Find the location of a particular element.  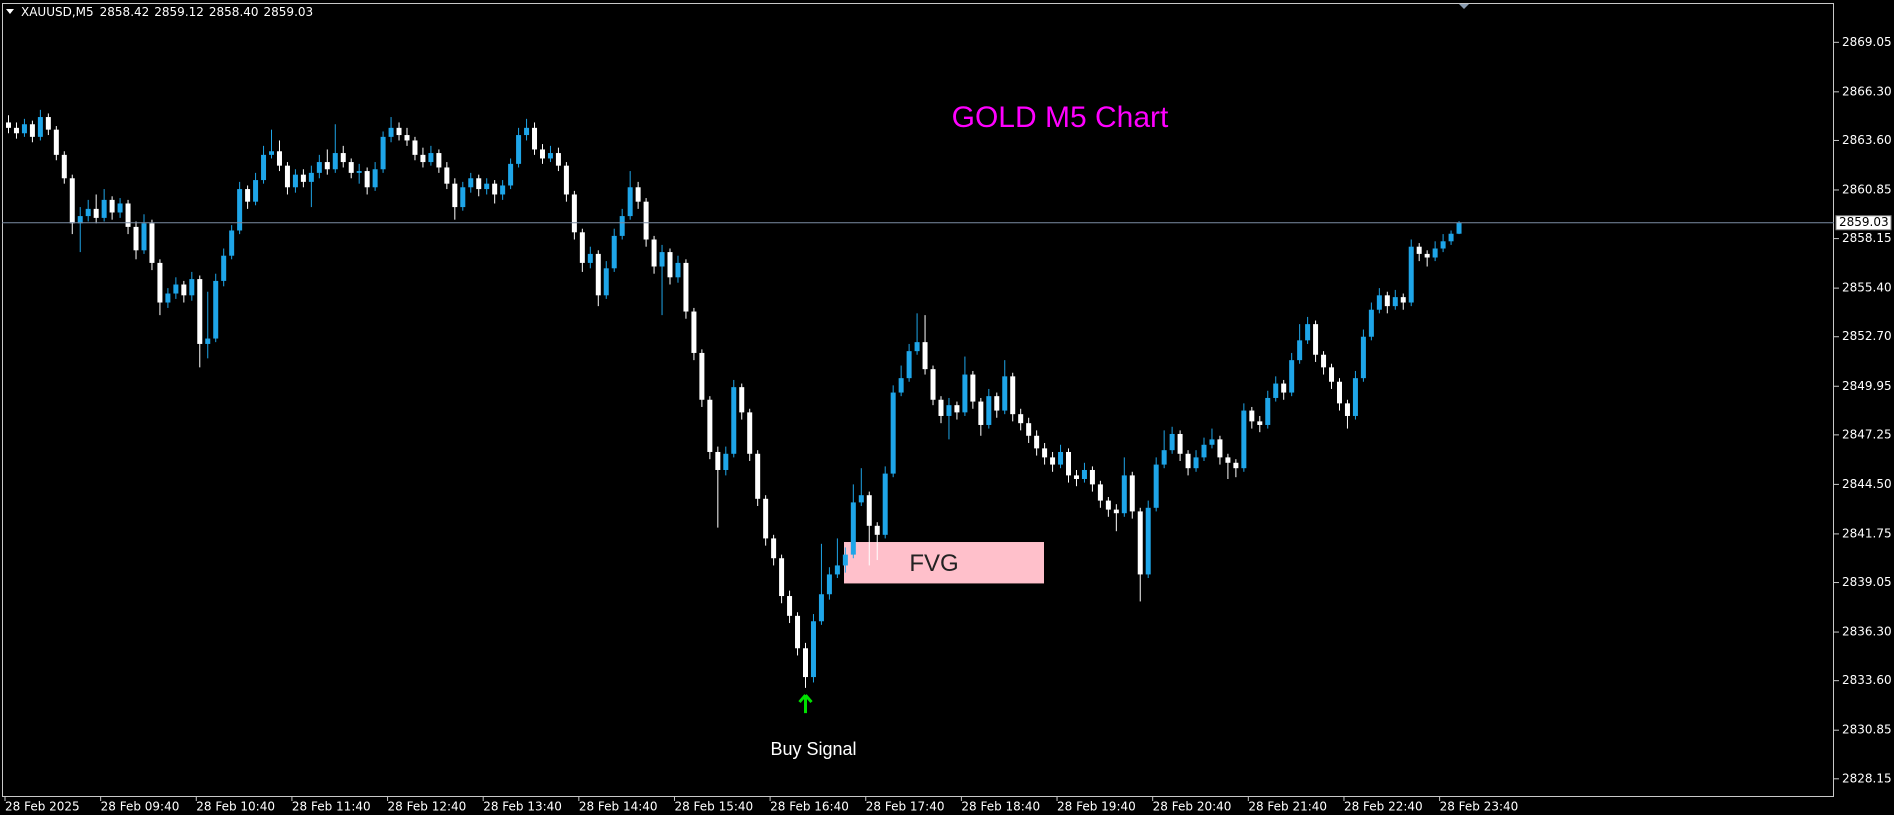

y-tick-label: 2828.15 is located at coordinates (1867, 778).